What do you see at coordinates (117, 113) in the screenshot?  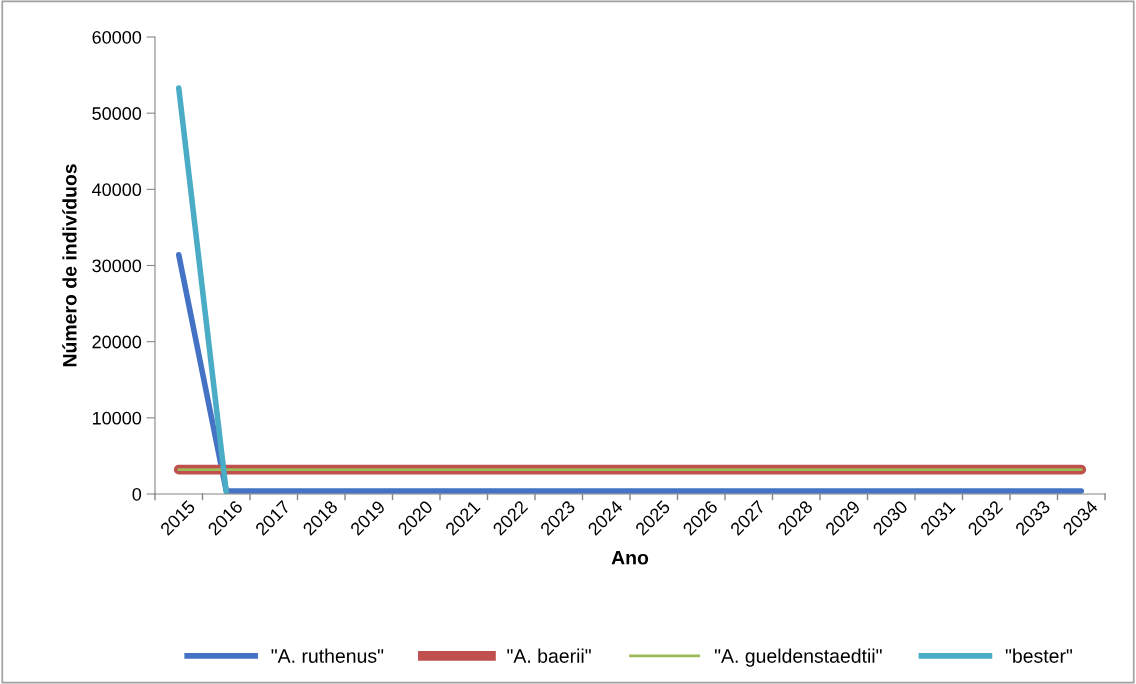 I see `y-tick-label: 50000` at bounding box center [117, 113].